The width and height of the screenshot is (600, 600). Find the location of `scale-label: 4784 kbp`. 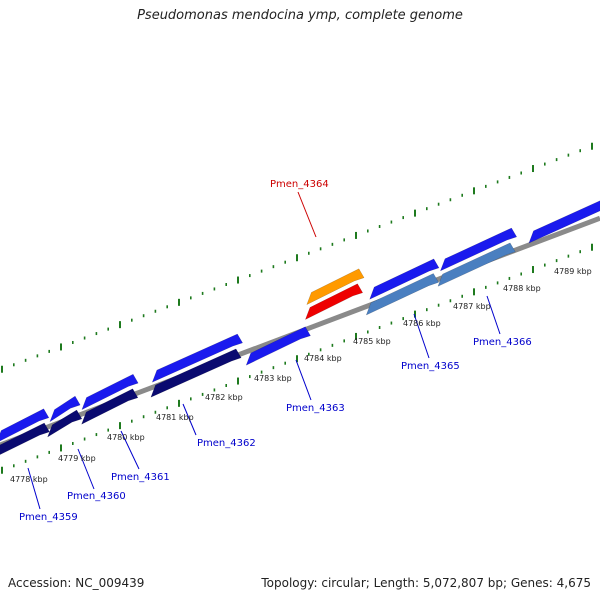

scale-label: 4784 kbp is located at coordinates (323, 358).